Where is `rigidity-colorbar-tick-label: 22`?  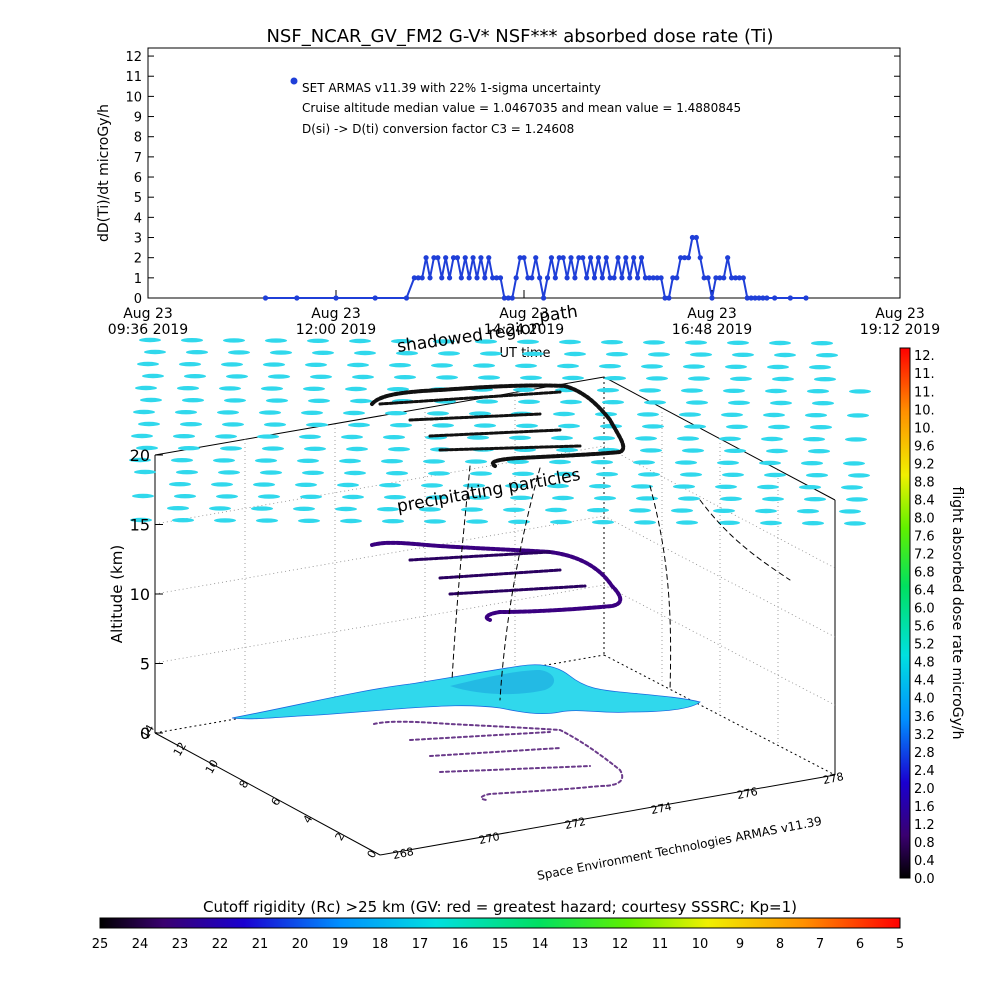
rigidity-colorbar-tick-label: 22 is located at coordinates (220, 944).